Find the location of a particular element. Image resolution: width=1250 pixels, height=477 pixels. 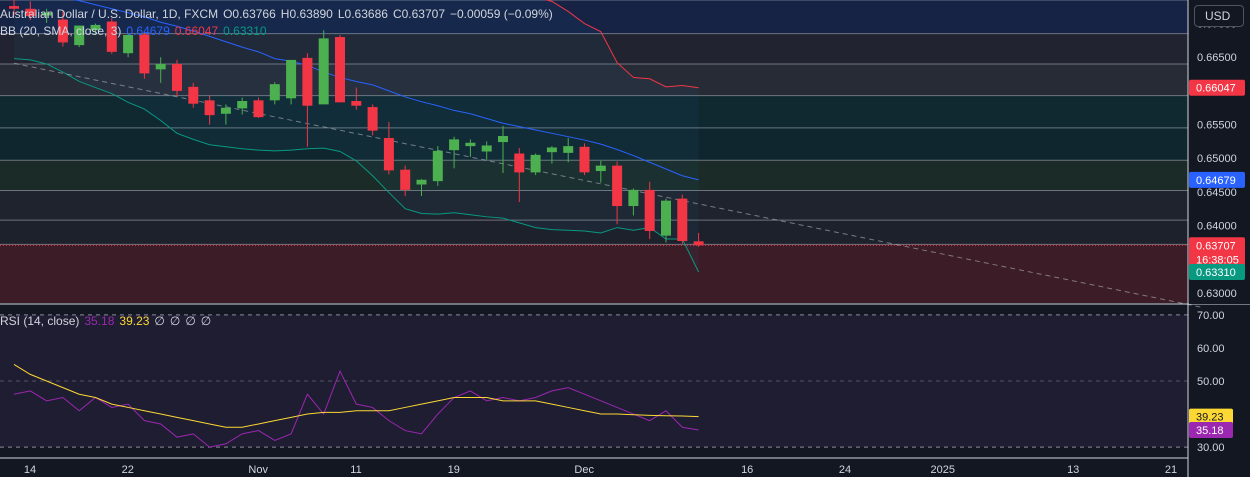

high-value: 0.63890 is located at coordinates (311, 14).